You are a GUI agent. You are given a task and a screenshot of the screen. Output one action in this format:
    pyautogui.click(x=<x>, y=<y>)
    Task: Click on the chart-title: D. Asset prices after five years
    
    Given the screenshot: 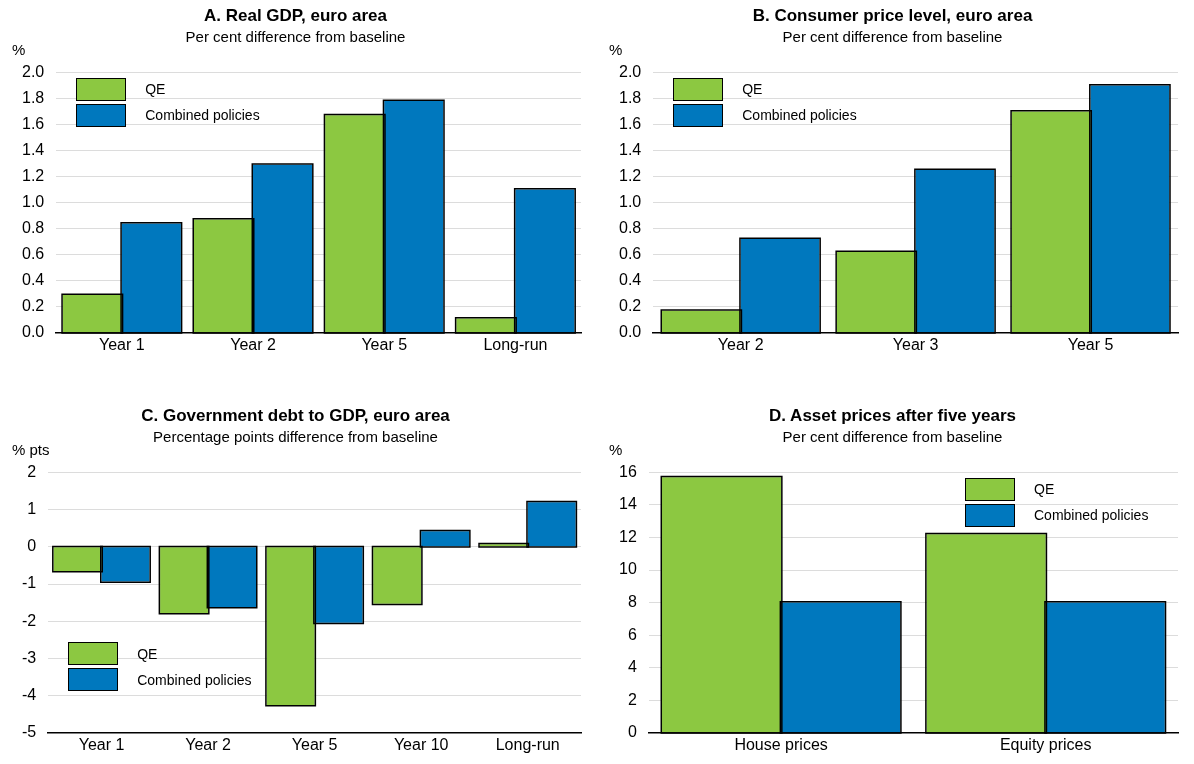 What is the action you would take?
    pyautogui.click(x=892, y=415)
    